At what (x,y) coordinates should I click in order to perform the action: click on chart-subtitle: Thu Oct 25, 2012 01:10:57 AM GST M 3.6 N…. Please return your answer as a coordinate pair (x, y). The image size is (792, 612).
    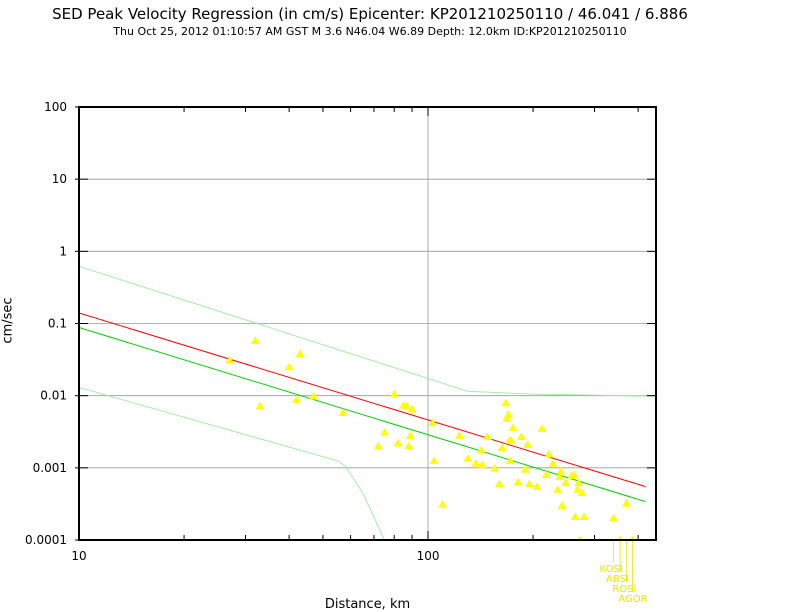
    Looking at the image, I should click on (370, 31).